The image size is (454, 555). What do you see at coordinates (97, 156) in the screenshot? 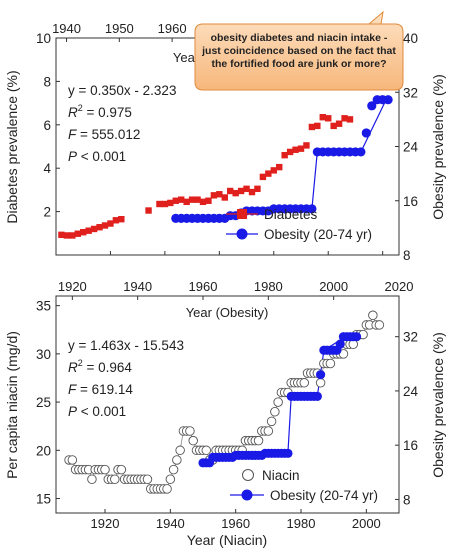
I see `top-stat-p: P < 0.001` at bounding box center [97, 156].